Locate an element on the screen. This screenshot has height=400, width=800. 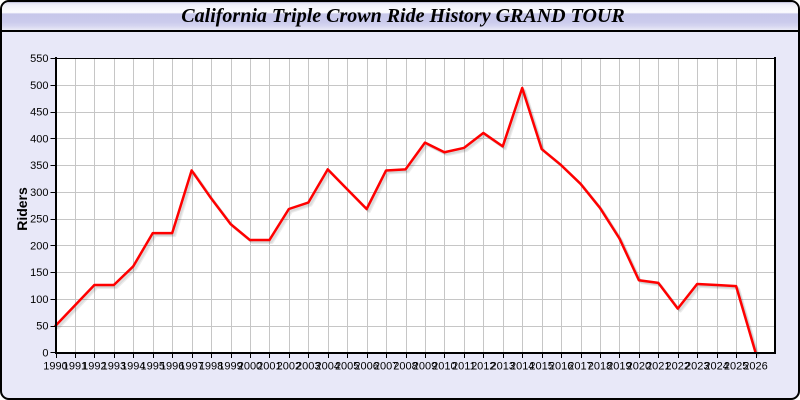
svg-text: 2022 is located at coordinates (678, 367).